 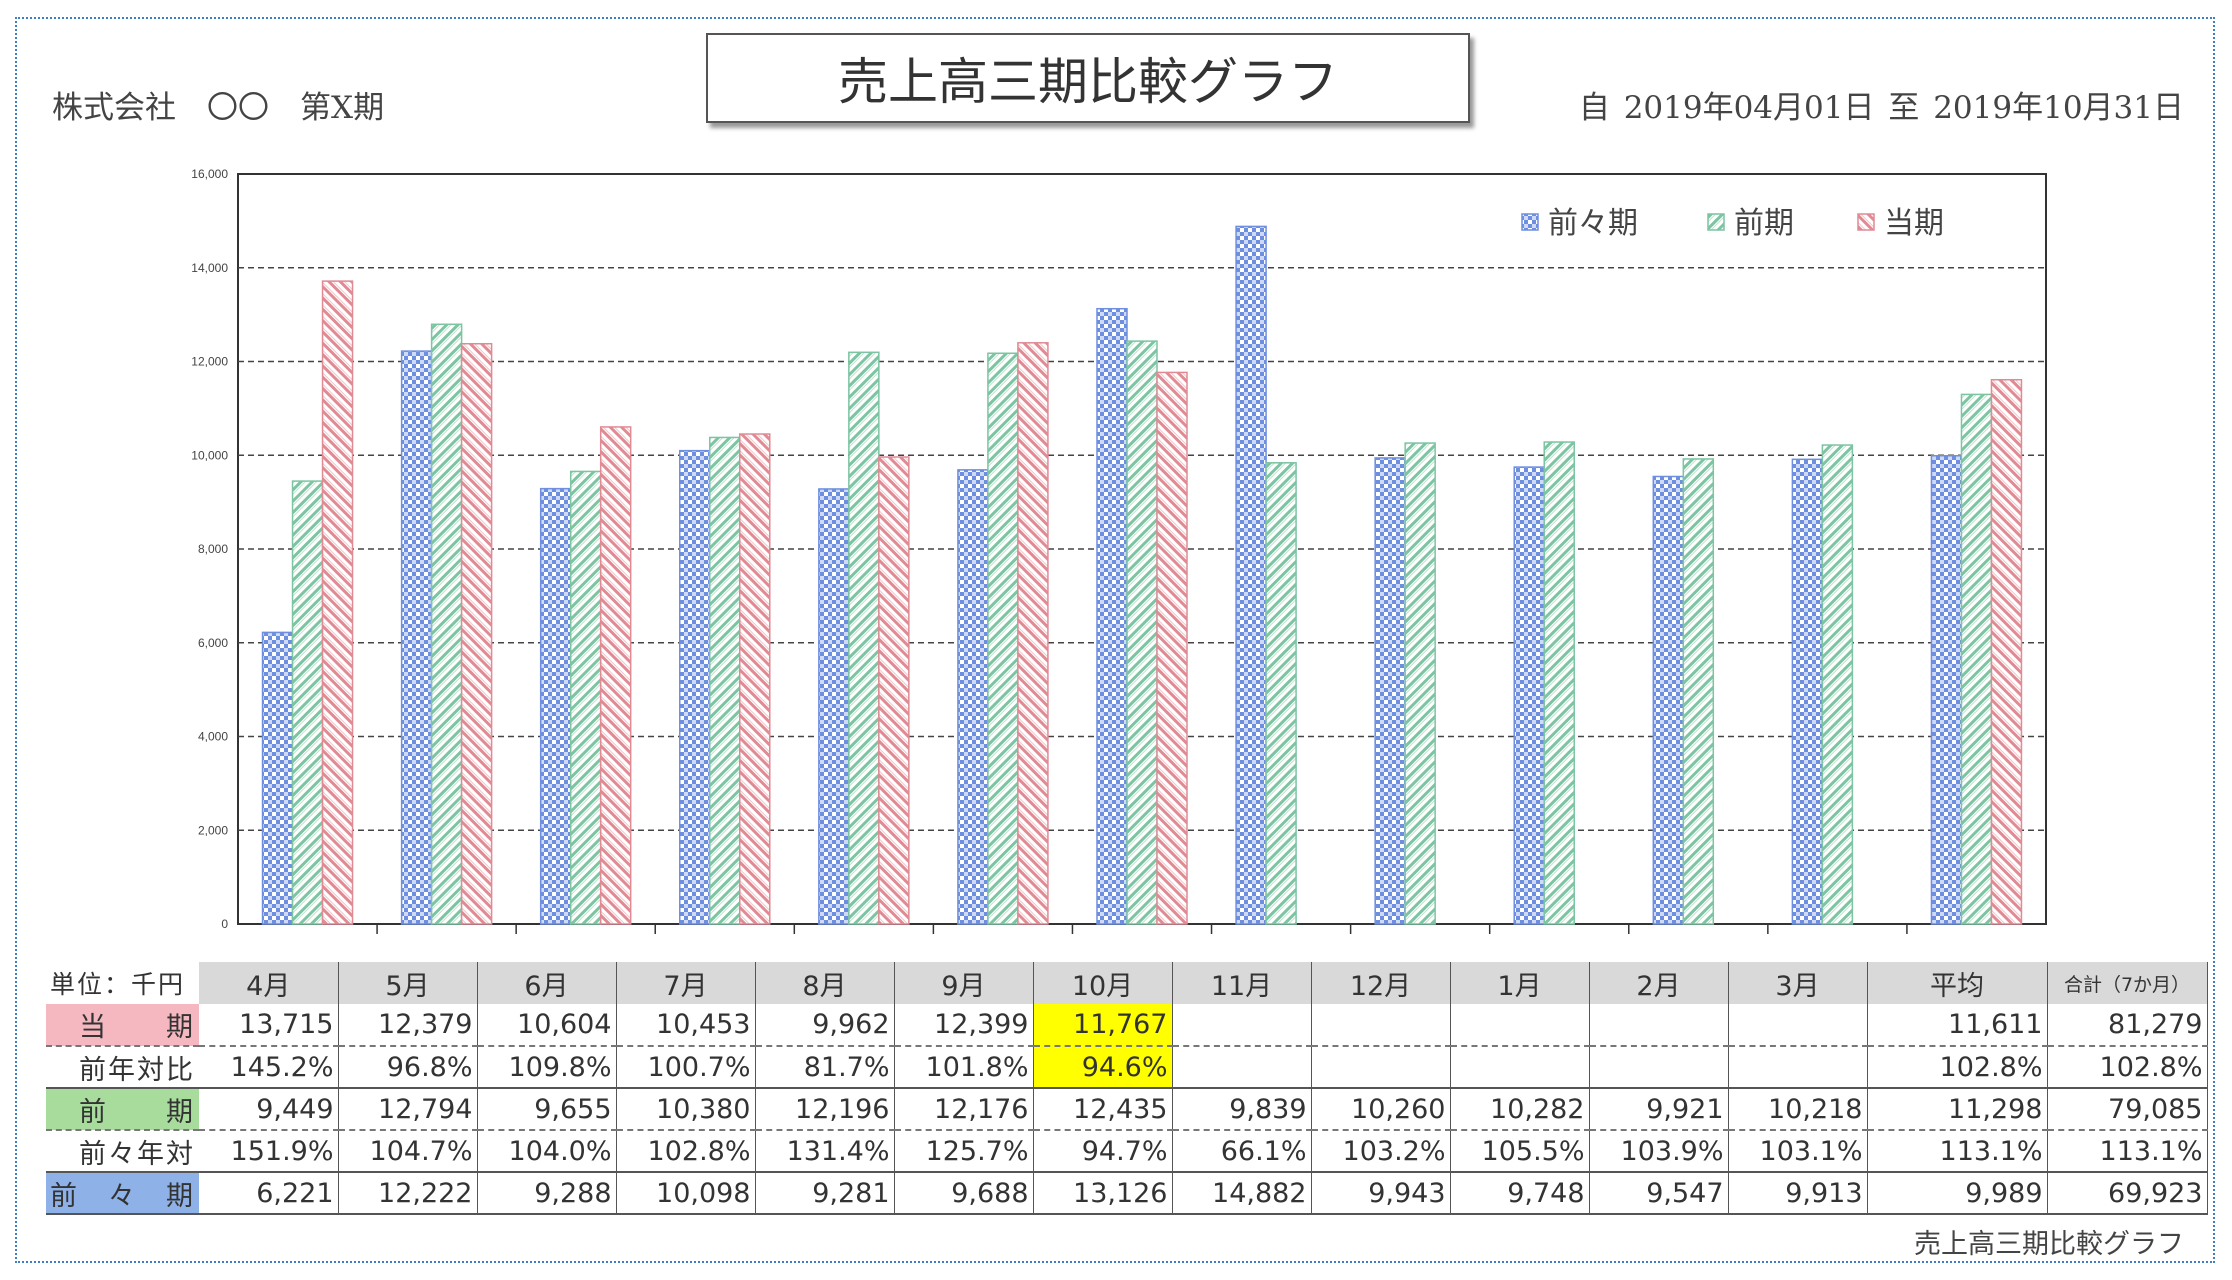 I want to click on y-tick-label: 10,000, so click(x=209, y=455).